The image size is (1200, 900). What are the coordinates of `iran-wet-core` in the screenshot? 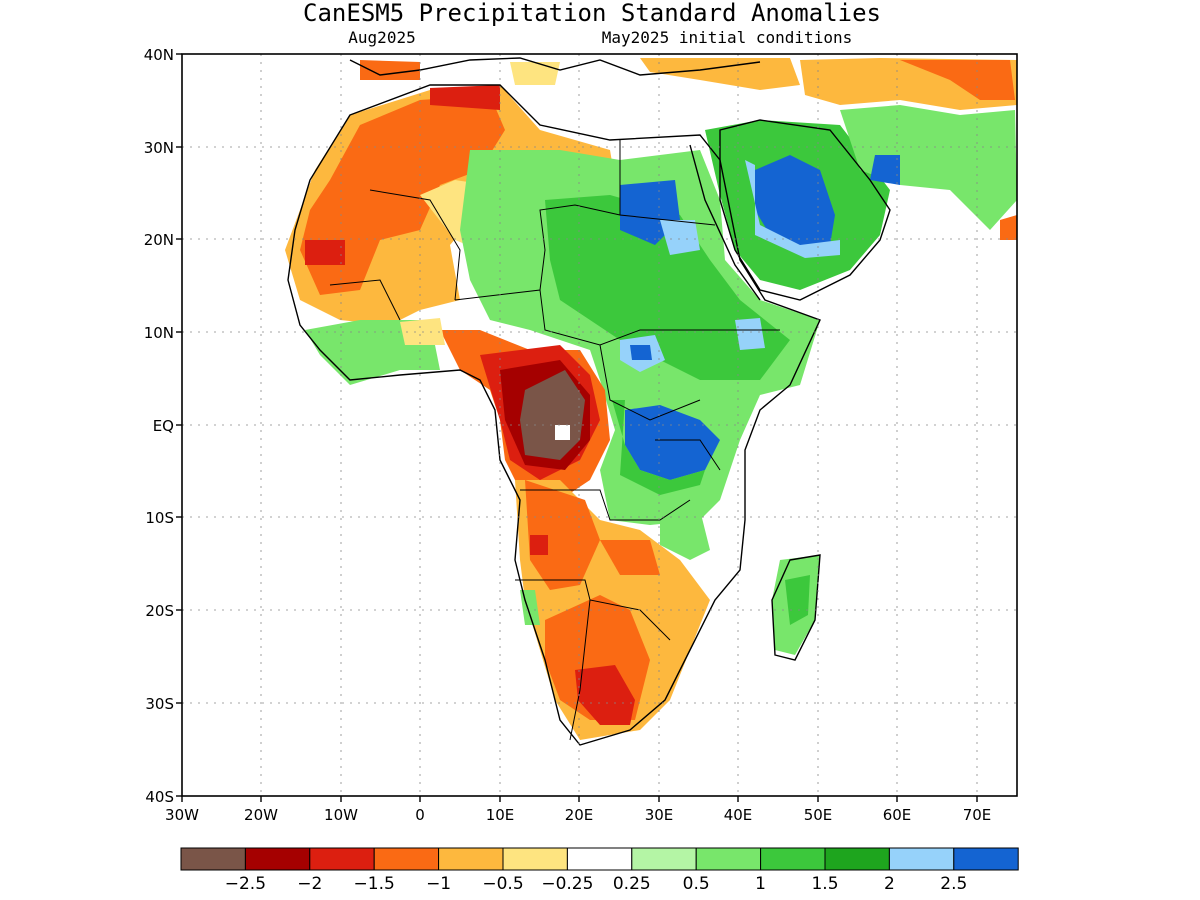 It's located at (885, 170).